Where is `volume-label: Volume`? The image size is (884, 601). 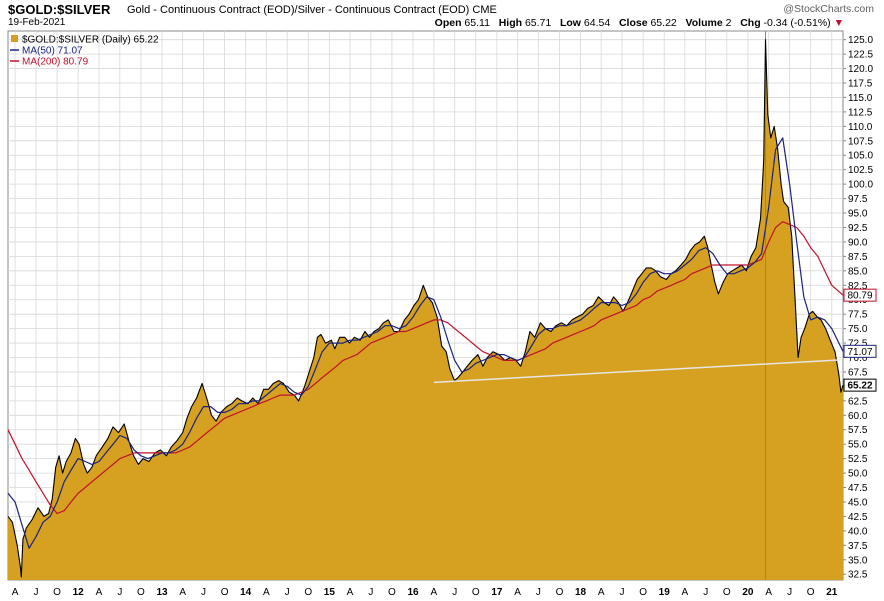 volume-label: Volume is located at coordinates (704, 23).